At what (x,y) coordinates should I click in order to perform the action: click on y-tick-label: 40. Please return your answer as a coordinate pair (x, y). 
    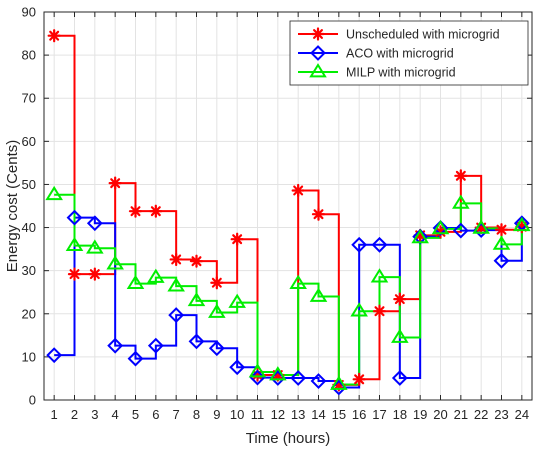
    Looking at the image, I should click on (29, 227).